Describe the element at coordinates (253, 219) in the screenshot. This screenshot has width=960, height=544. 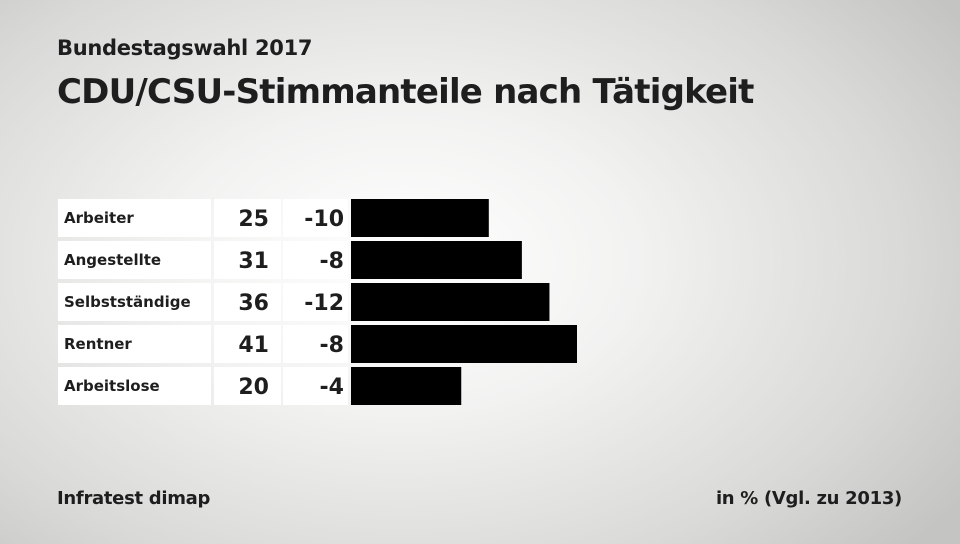
I see `value-label: 25` at that location.